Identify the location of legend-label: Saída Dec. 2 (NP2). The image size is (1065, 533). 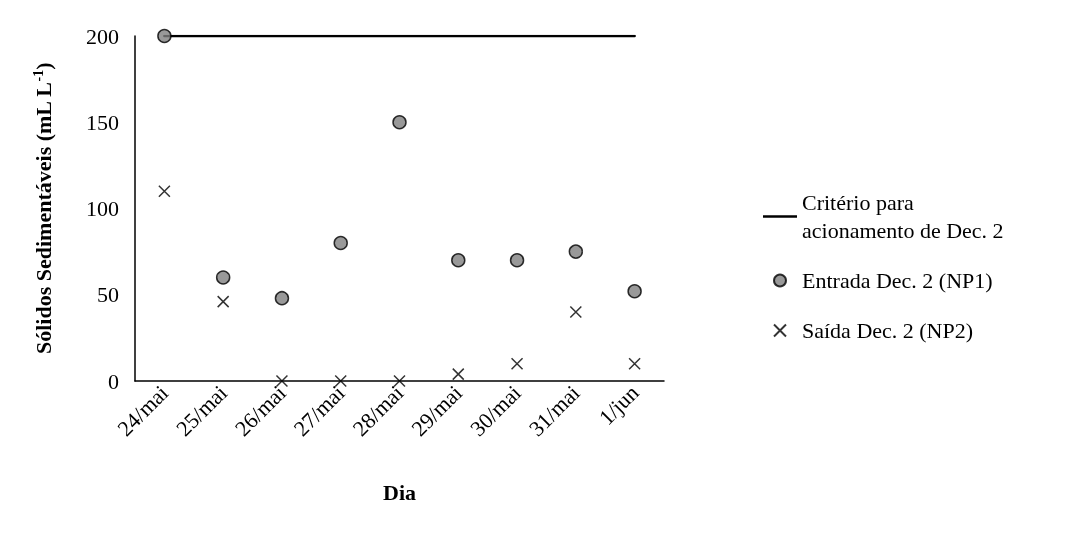
(888, 330).